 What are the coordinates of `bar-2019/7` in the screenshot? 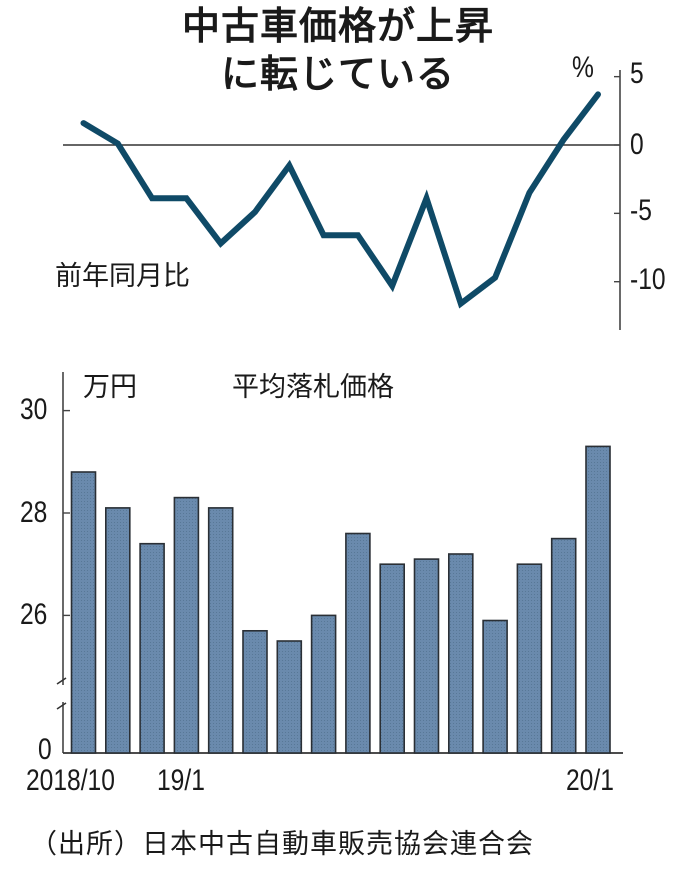 It's located at (392, 658).